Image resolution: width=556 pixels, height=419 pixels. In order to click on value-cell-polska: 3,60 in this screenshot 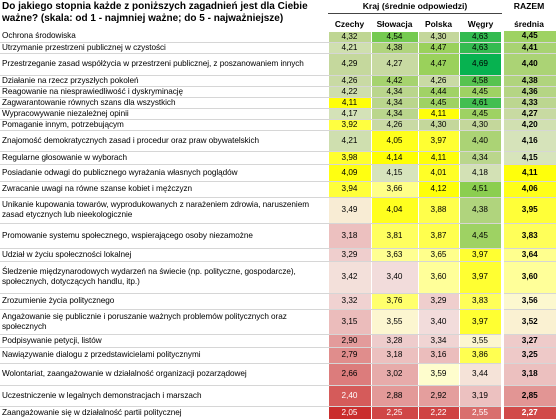, I will do `click(438, 277)`.